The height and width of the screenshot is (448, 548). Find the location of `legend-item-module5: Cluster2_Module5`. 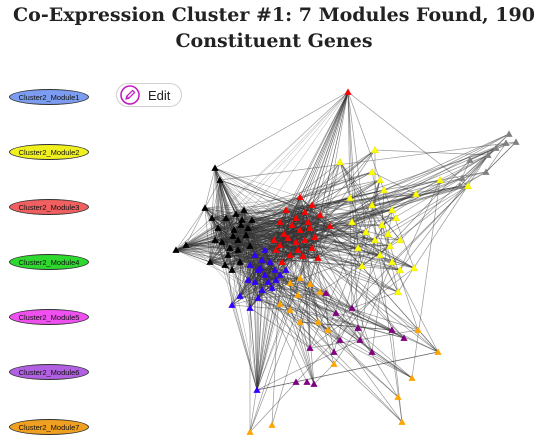

legend-item-module5: Cluster2_Module5 is located at coordinates (49, 317).